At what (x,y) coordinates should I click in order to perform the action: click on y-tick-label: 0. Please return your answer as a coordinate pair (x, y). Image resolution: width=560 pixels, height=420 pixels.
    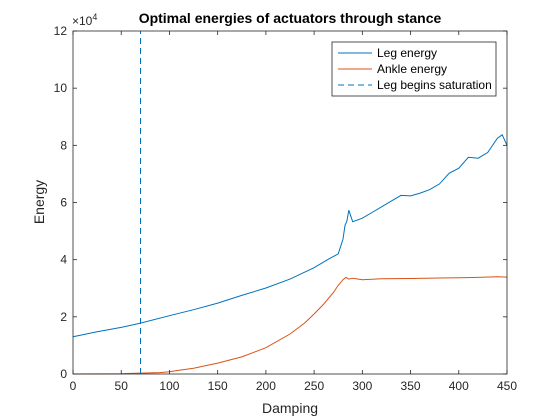
    Looking at the image, I should click on (63, 374).